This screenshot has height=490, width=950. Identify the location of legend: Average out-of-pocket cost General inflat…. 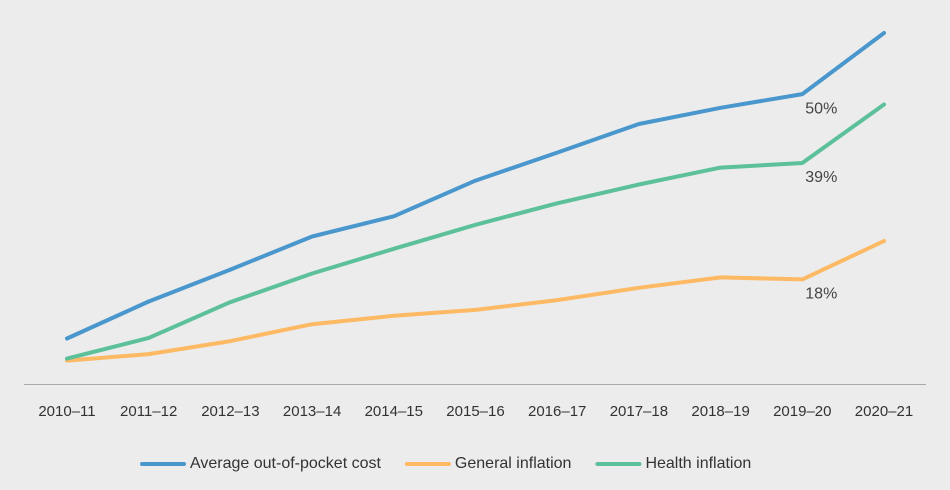
(445, 463).